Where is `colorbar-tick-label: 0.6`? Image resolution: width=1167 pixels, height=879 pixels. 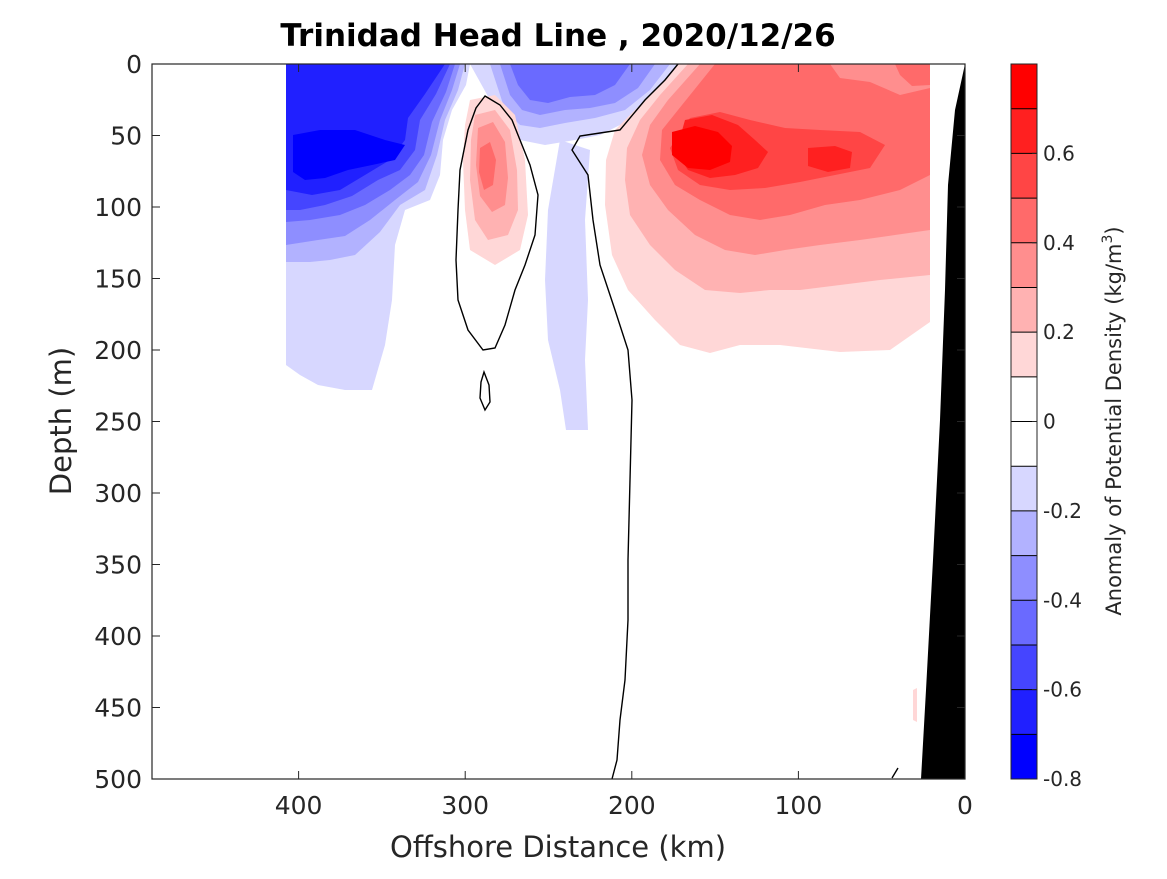 colorbar-tick-label: 0.6 is located at coordinates (1059, 153).